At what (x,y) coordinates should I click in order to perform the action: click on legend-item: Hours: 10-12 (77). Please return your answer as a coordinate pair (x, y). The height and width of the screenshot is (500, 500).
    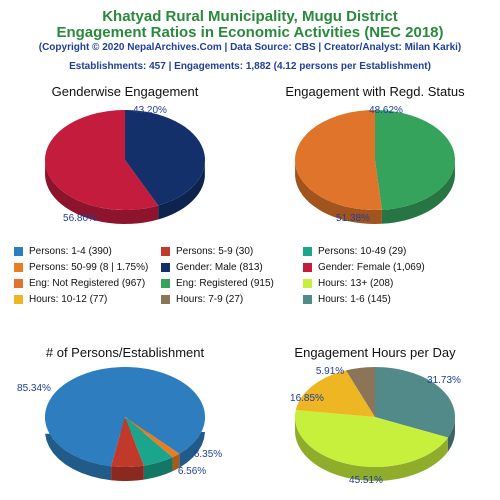
    Looking at the image, I should click on (60, 299).